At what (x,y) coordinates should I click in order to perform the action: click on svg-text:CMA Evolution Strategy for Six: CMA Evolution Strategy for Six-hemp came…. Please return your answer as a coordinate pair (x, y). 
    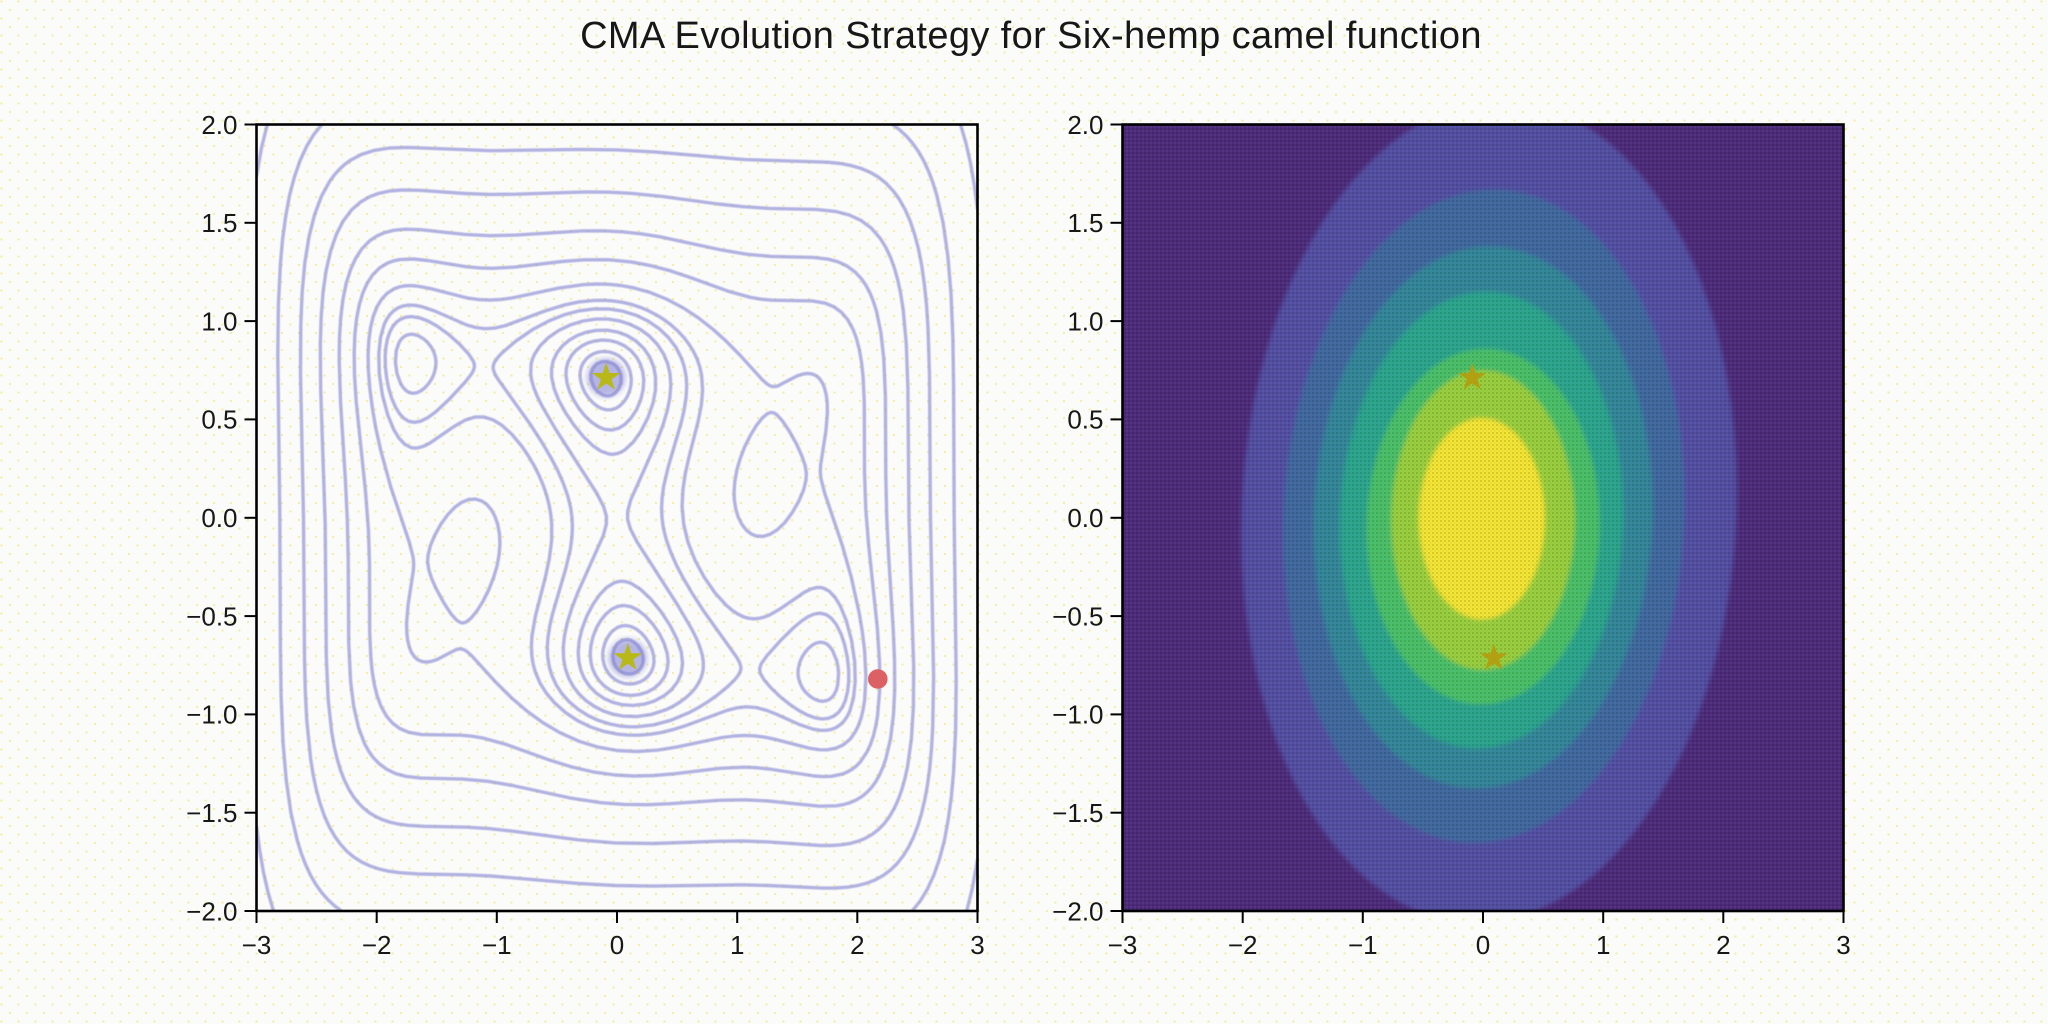
    Looking at the image, I should click on (1031, 36).